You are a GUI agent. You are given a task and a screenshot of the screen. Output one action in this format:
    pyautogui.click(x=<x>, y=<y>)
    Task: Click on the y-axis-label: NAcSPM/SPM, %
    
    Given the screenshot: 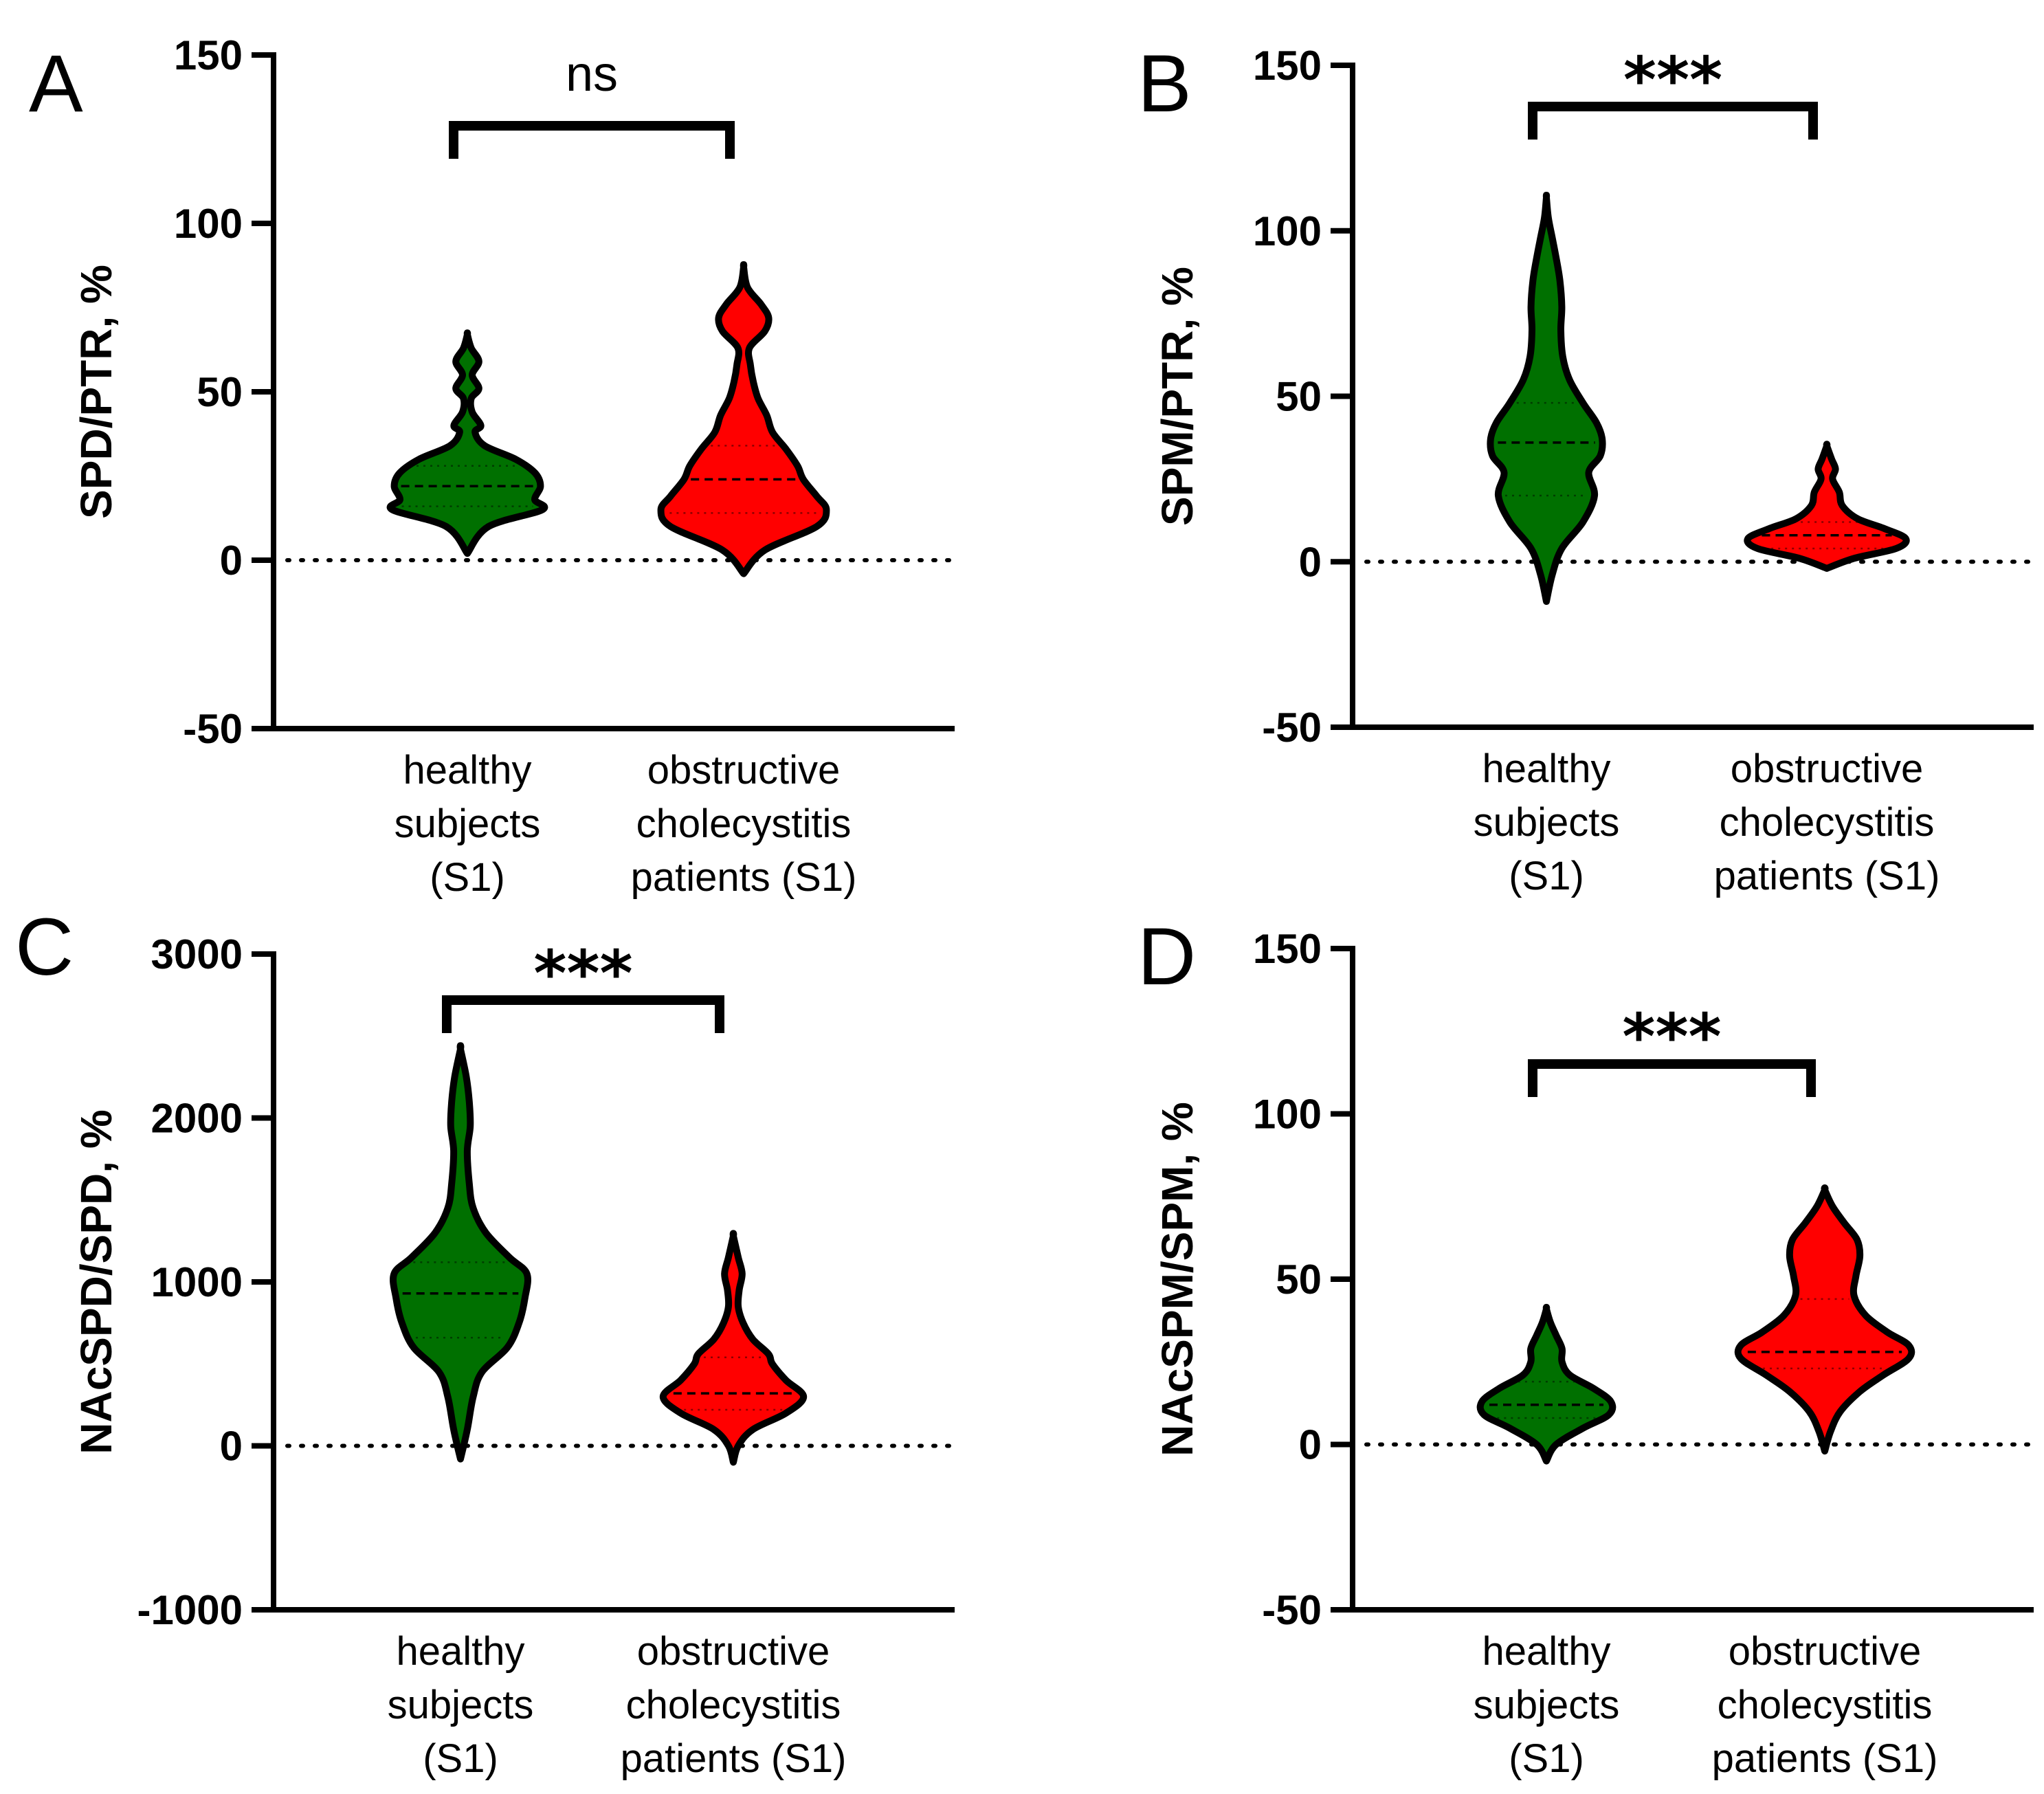 What is the action you would take?
    pyautogui.click(x=1177, y=1279)
    